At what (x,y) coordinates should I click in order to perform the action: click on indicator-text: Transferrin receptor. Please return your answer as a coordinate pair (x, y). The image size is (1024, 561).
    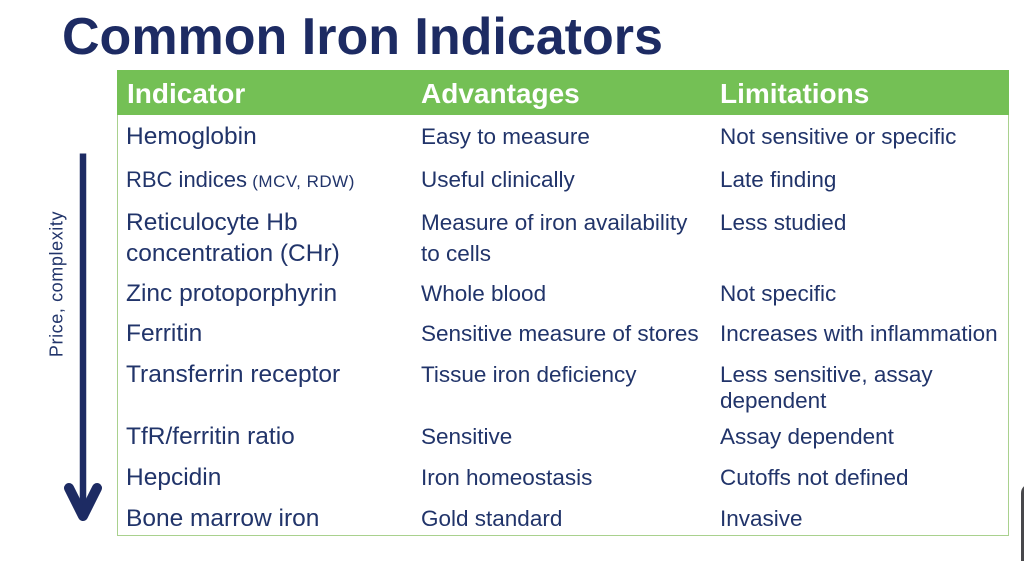
    Looking at the image, I should click on (233, 375).